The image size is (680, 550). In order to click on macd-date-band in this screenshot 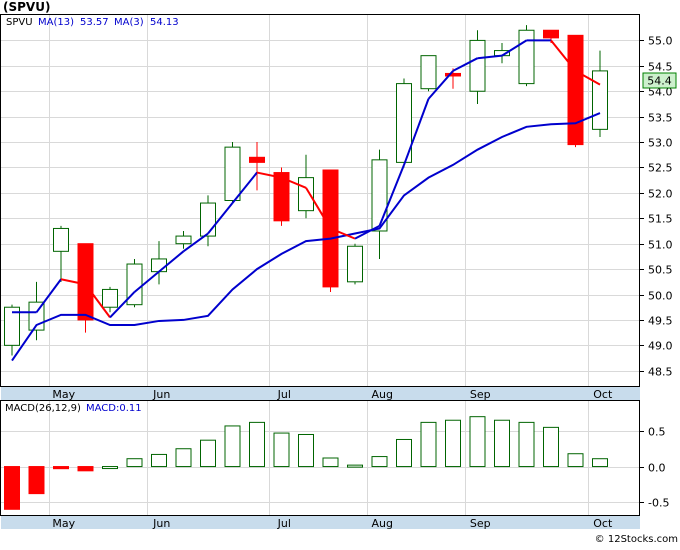, I will do `click(320, 522)`.